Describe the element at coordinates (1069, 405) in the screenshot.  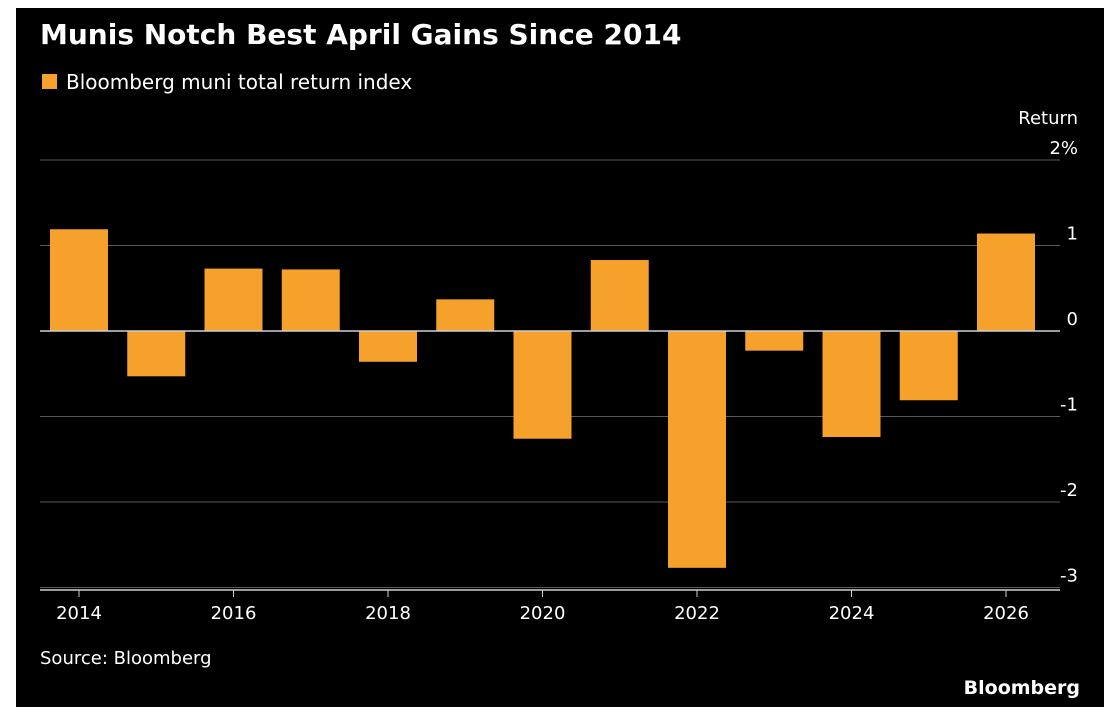
I see `y-tick-label: -1` at that location.